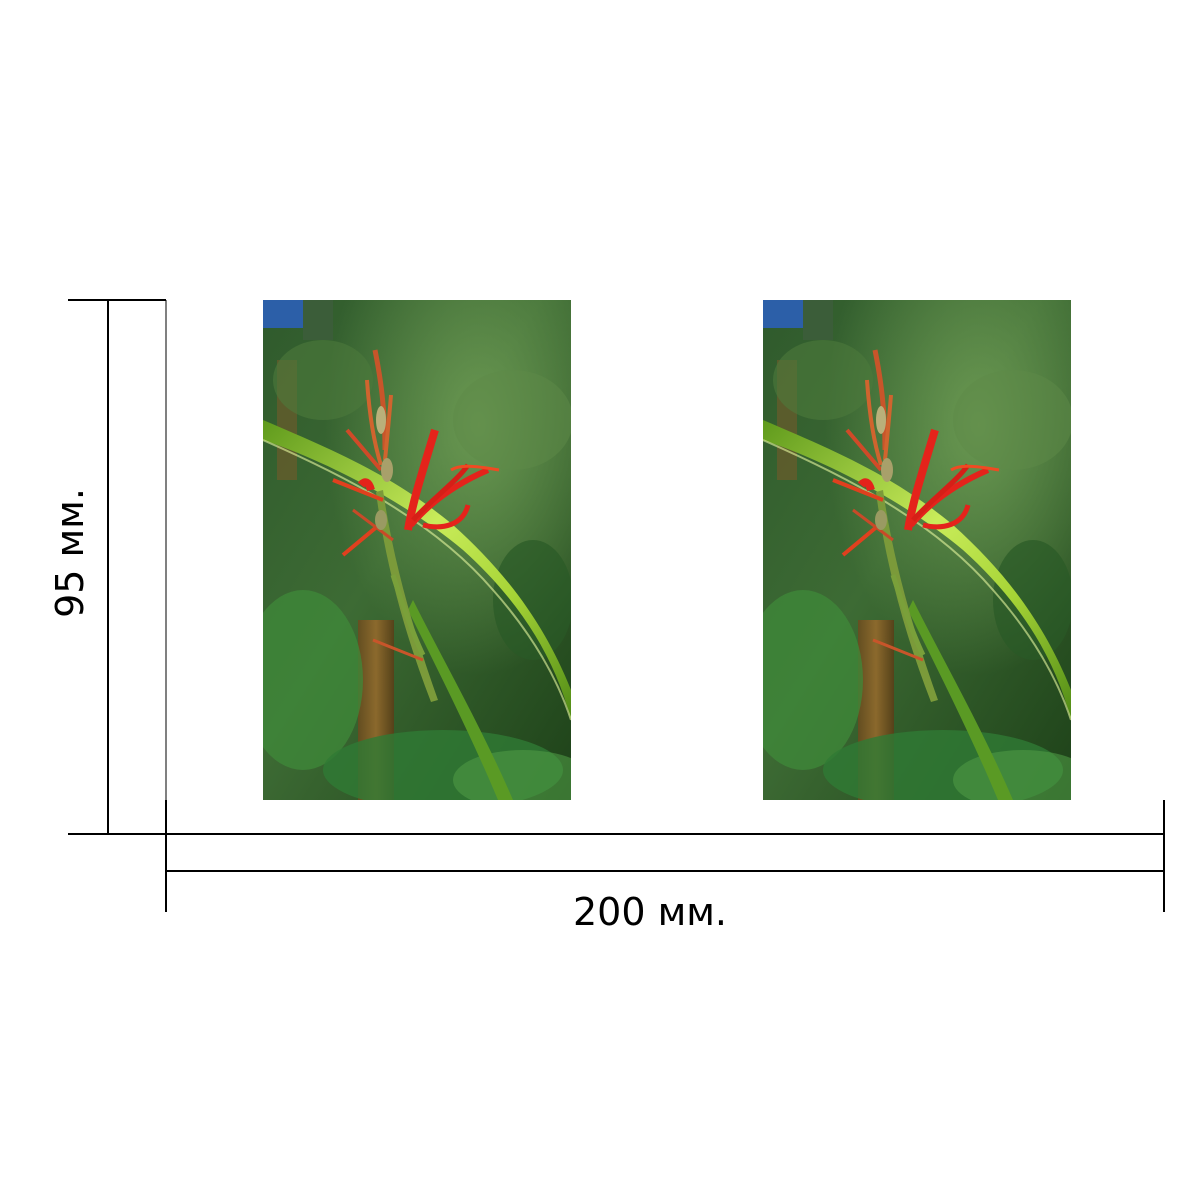 This screenshot has width=1200, height=1200. What do you see at coordinates (70, 553) in the screenshot?
I see `height-dimension-label: 95 мм.` at bounding box center [70, 553].